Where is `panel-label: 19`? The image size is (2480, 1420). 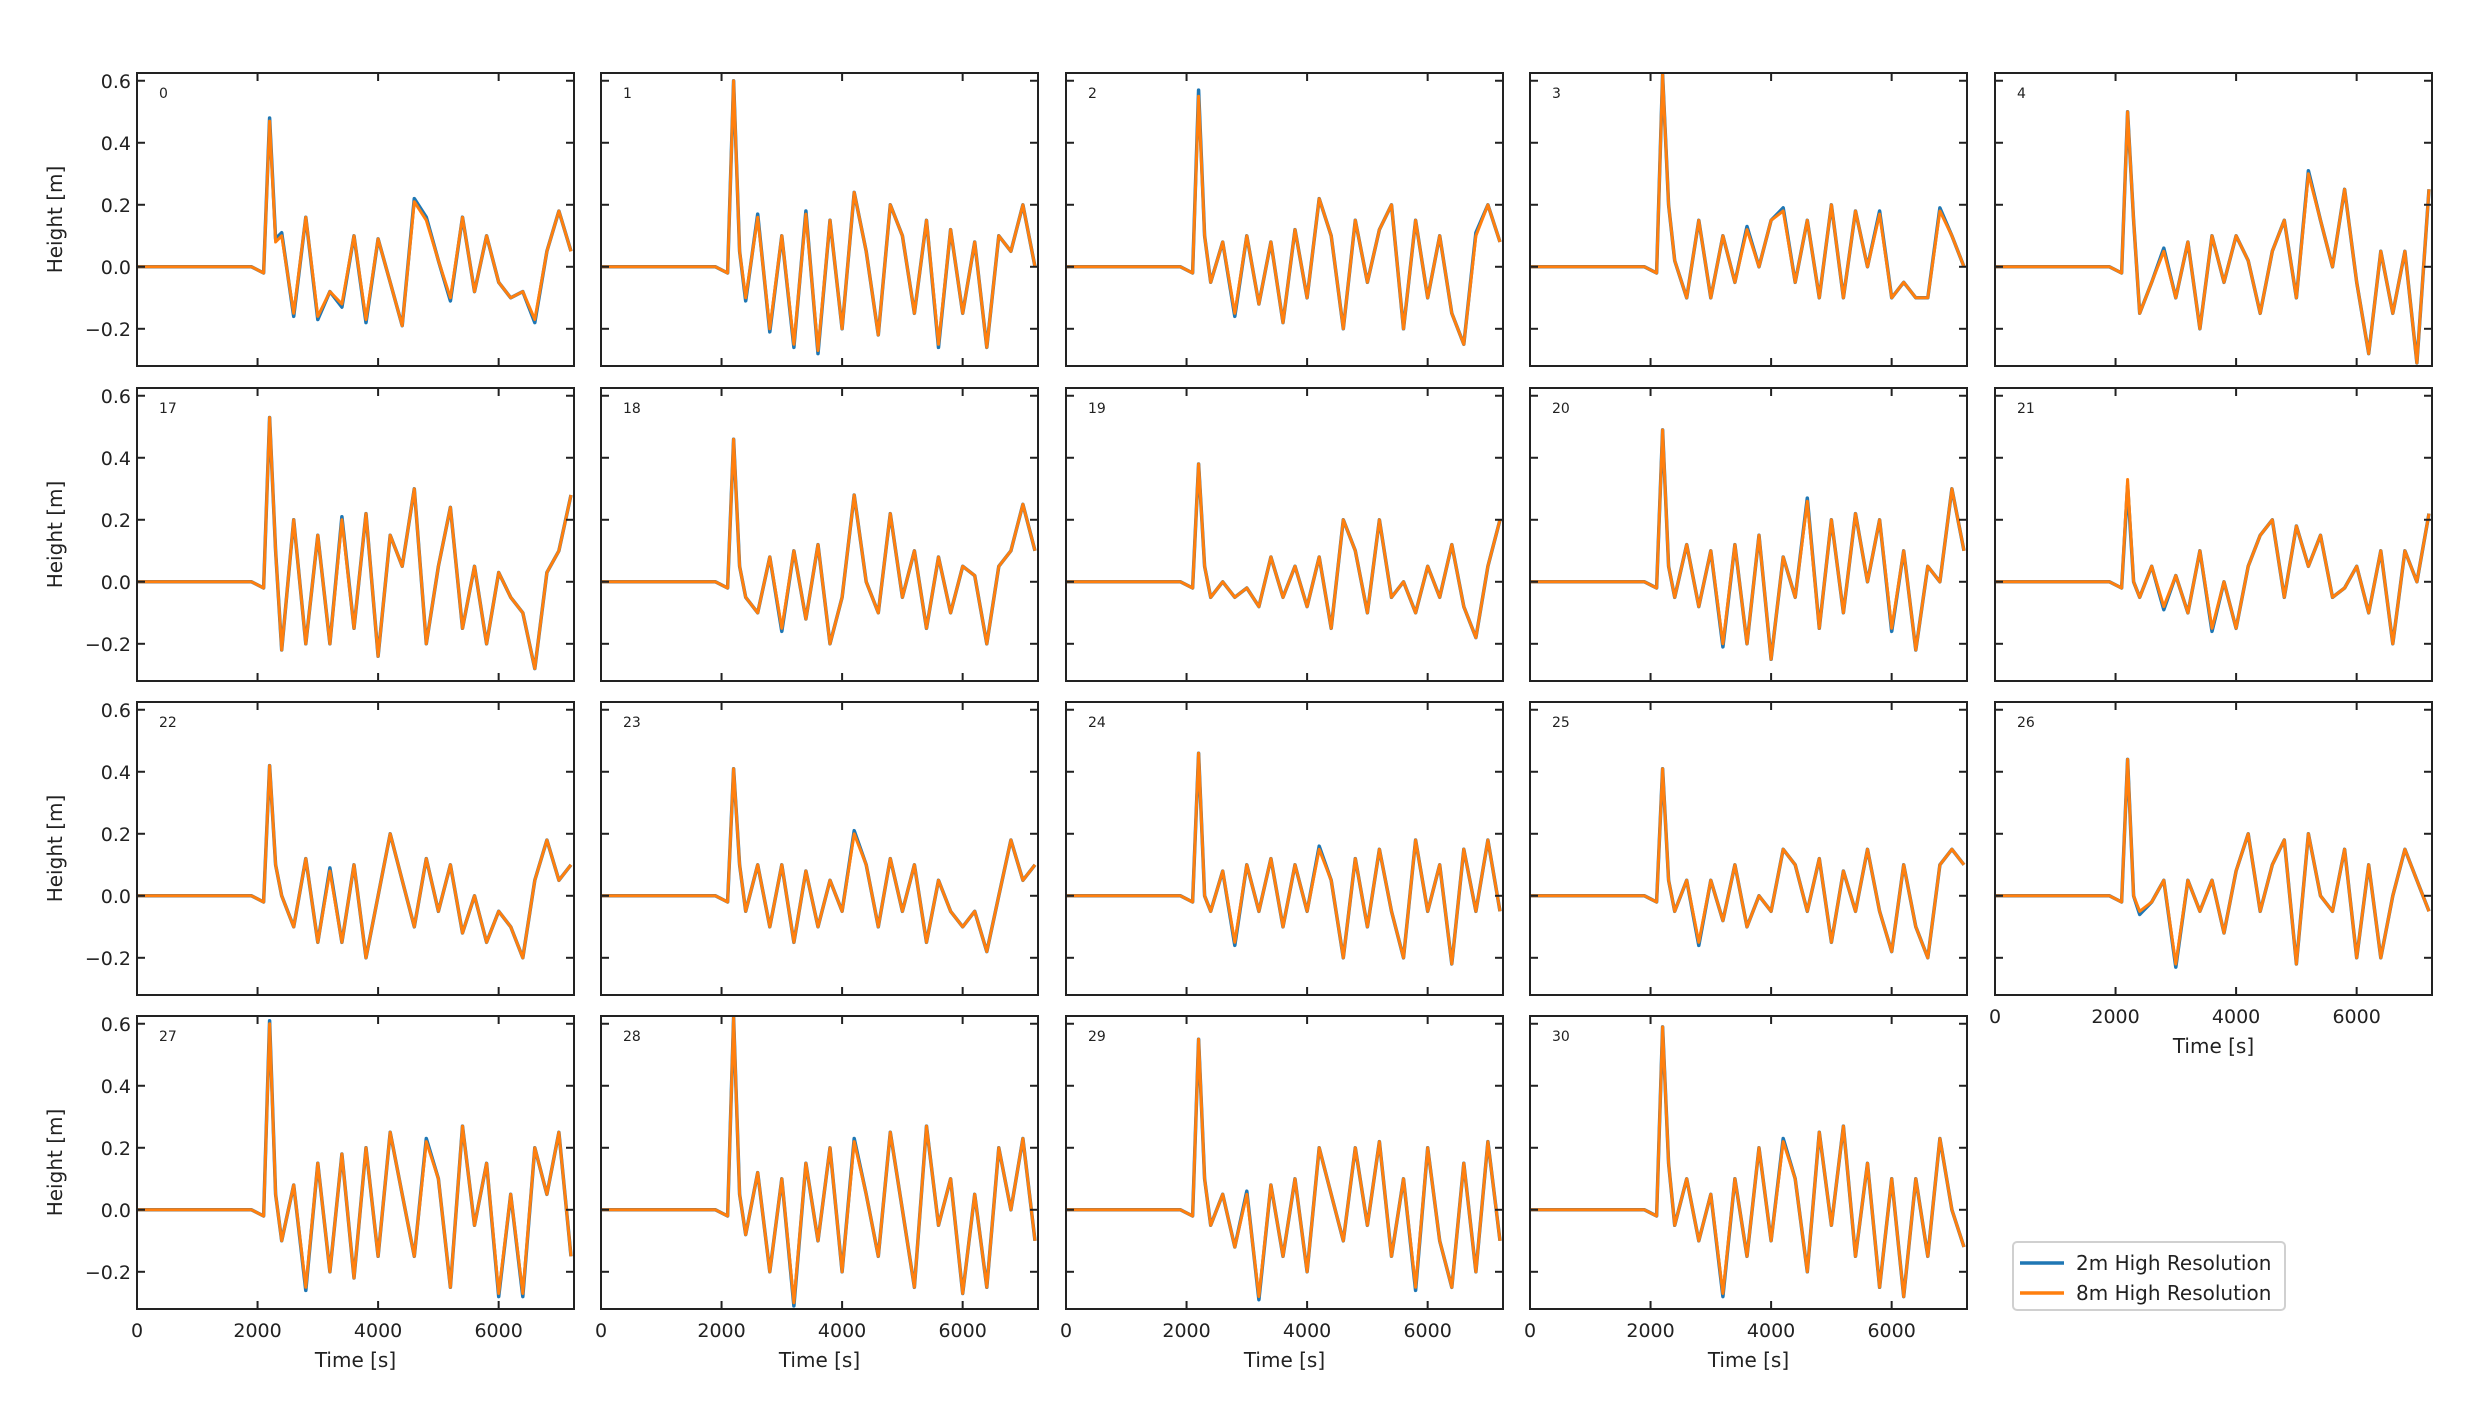
panel-label: 19 is located at coordinates (1097, 409).